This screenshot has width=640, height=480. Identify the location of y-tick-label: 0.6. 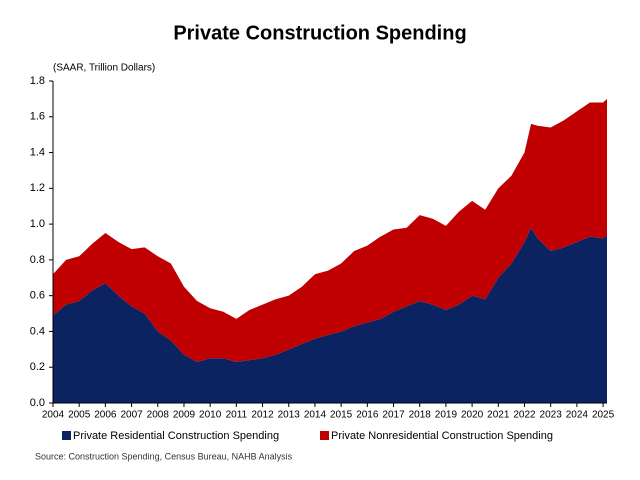
(37, 296).